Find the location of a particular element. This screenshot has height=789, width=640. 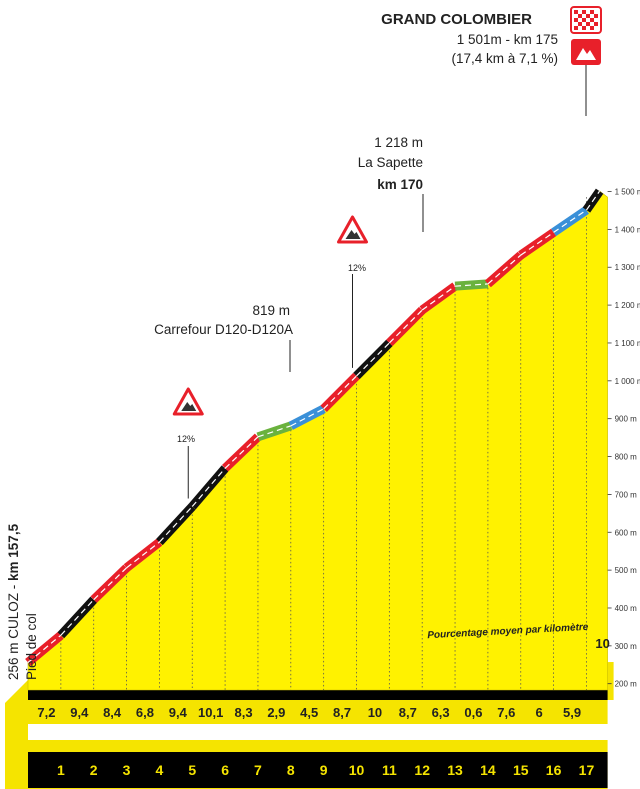

grade-label: 6,8 is located at coordinates (145, 712).